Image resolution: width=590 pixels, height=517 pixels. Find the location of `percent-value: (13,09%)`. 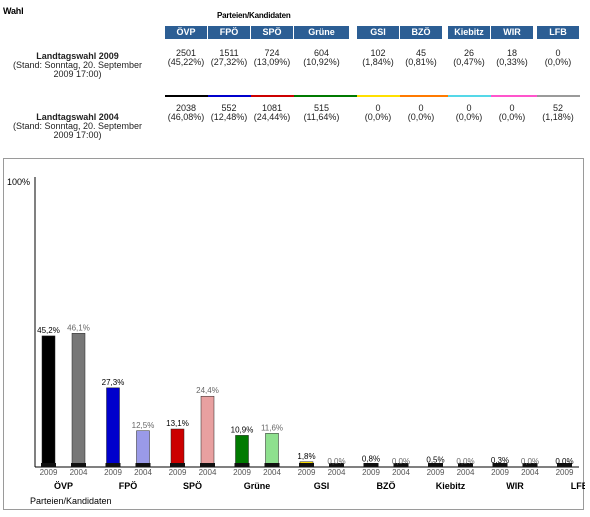

percent-value: (13,09%) is located at coordinates (272, 62).